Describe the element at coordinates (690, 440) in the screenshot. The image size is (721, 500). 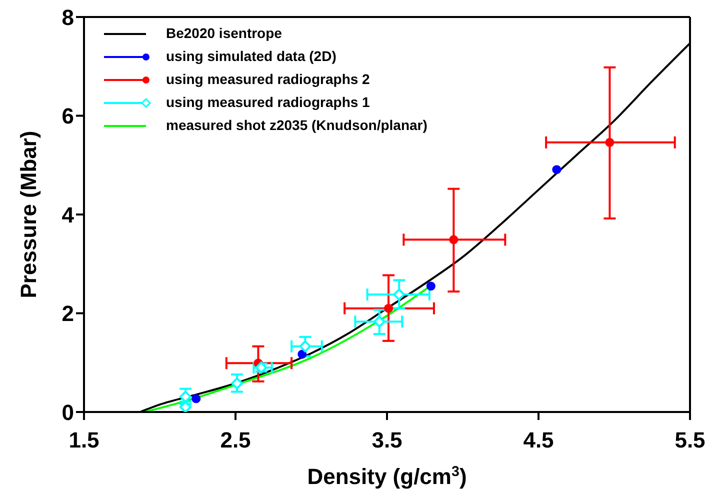
I see `x-tick-label: 5.5` at that location.